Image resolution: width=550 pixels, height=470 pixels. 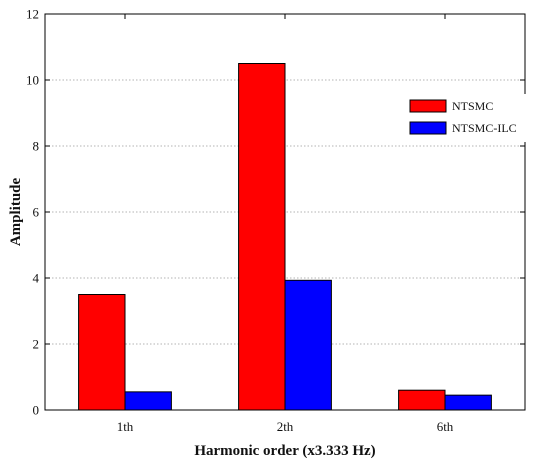 What do you see at coordinates (32, 14) in the screenshot?
I see `y-tick-label: 12` at bounding box center [32, 14].